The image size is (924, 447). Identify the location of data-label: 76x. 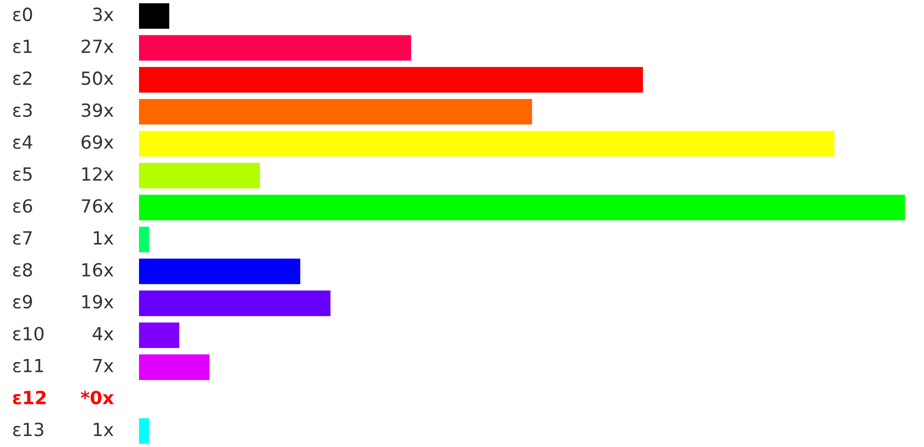
(98, 206).